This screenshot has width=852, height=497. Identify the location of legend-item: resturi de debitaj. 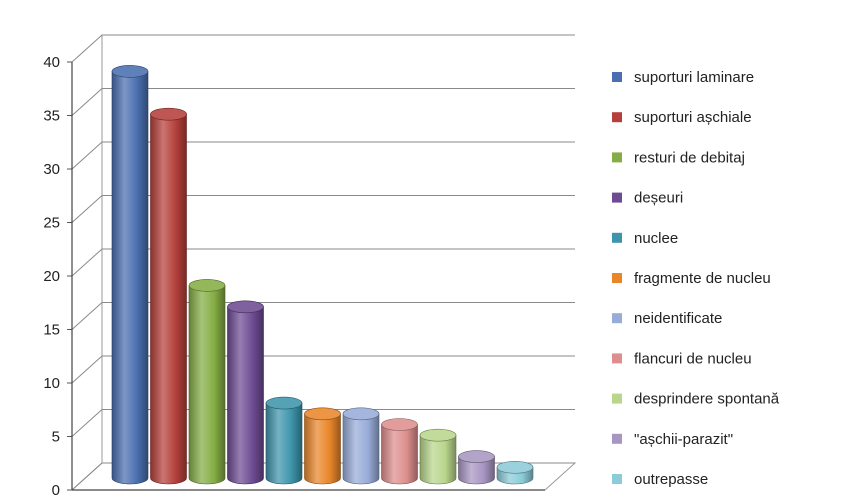
(678, 157).